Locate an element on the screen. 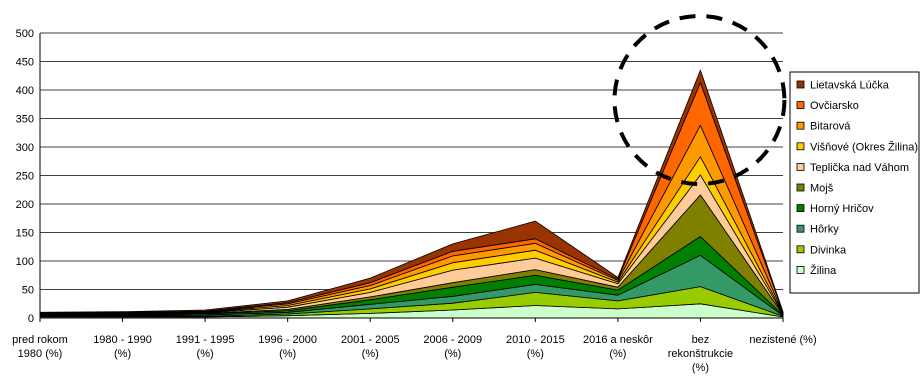 The image size is (920, 378). highlight-circle is located at coordinates (699, 100).